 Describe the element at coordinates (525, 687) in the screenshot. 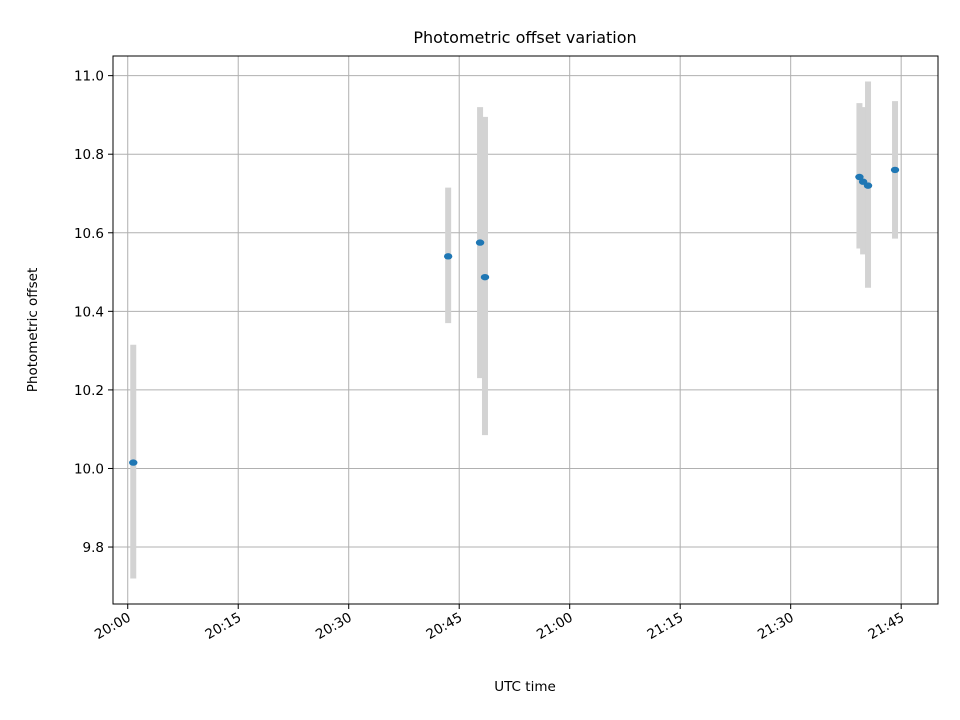

I see `x-axis-label: UTC time` at that location.